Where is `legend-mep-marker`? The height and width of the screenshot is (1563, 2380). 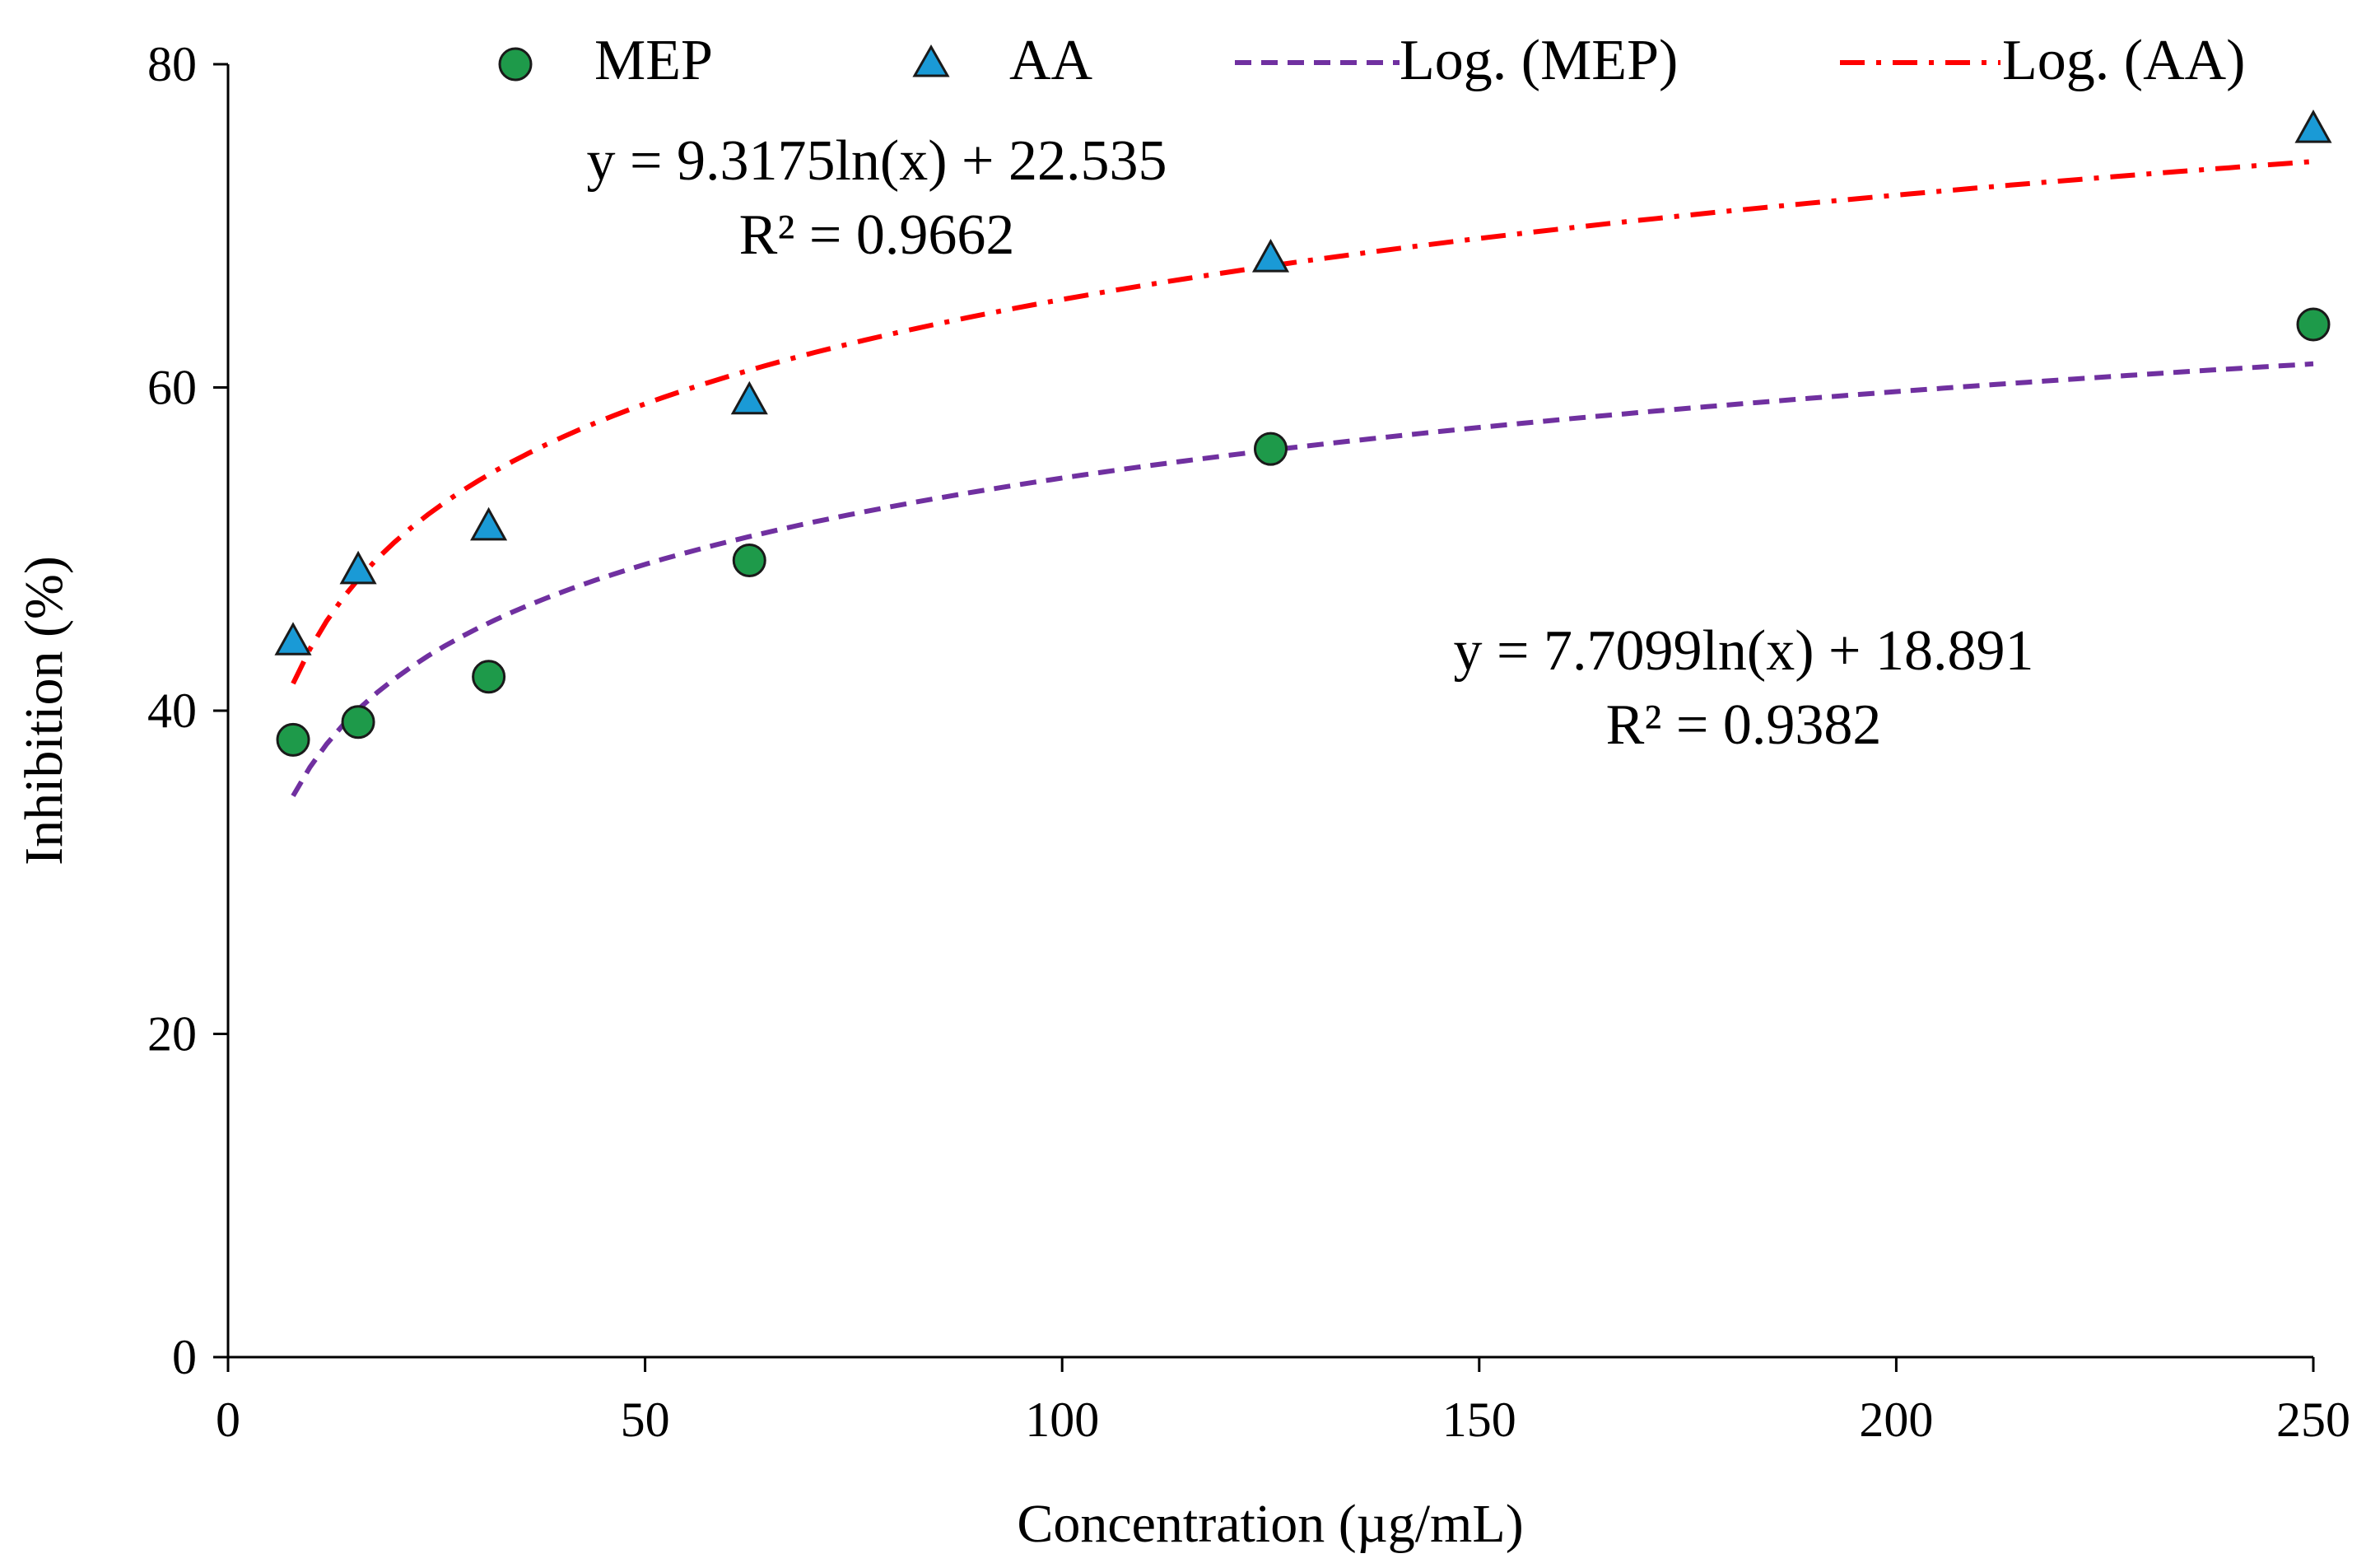
legend-mep-marker is located at coordinates (515, 64).